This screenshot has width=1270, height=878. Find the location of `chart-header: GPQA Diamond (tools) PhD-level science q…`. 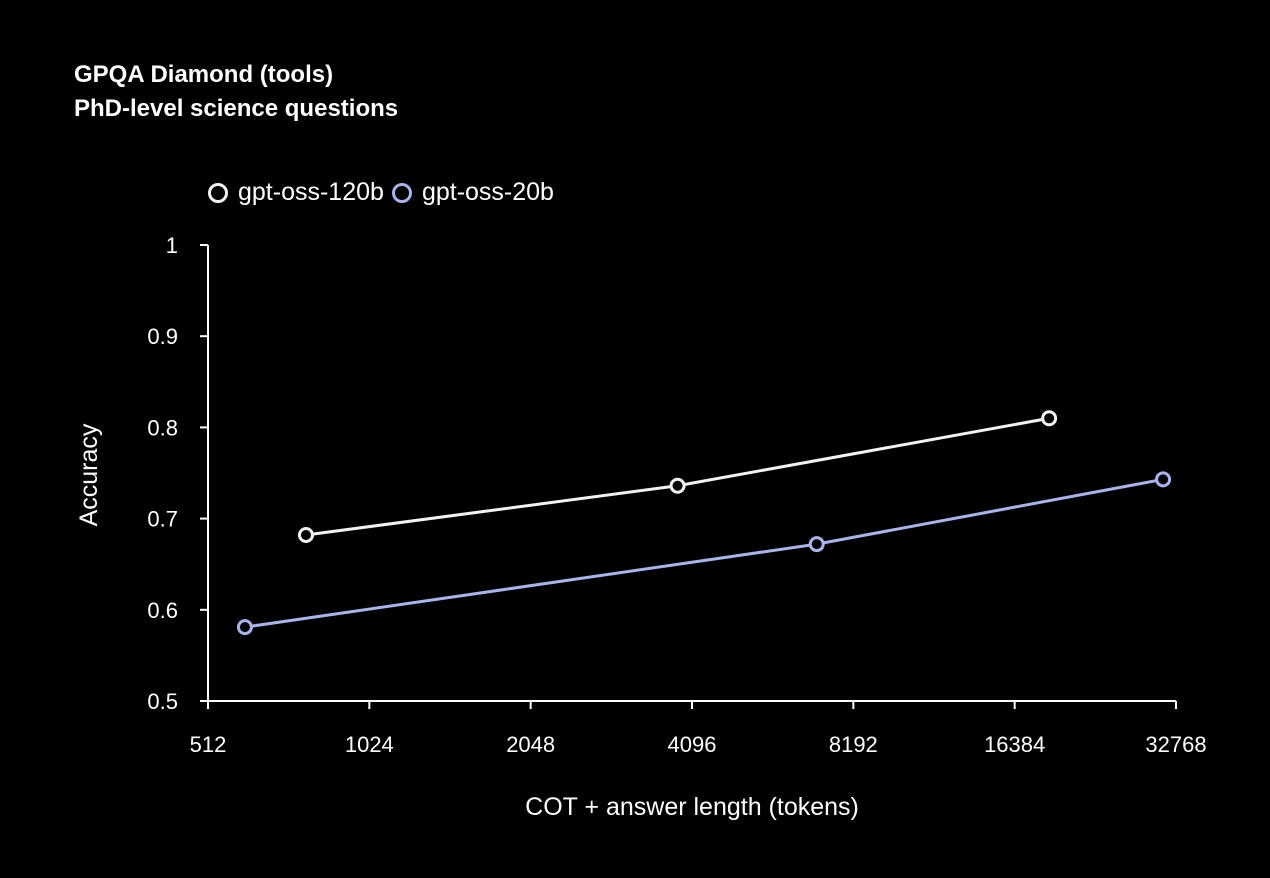

chart-header: GPQA Diamond (tools) PhD-level science q… is located at coordinates (236, 92).